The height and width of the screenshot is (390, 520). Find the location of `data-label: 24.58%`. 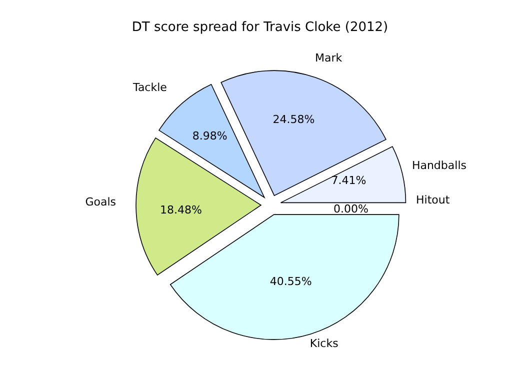

data-label: 24.58% is located at coordinates (293, 119).